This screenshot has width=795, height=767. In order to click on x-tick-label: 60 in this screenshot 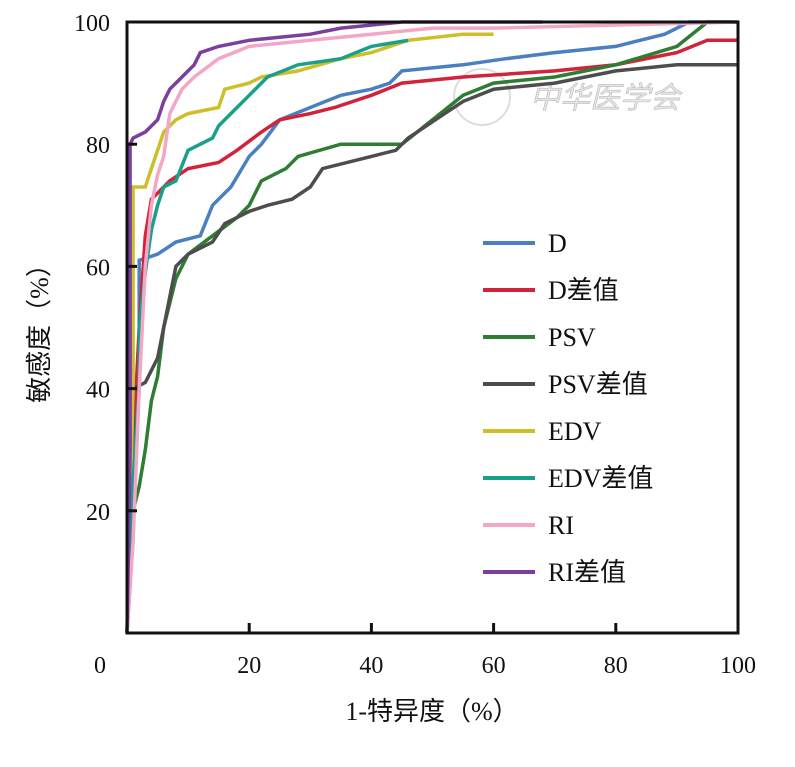, I will do `click(494, 666)`.